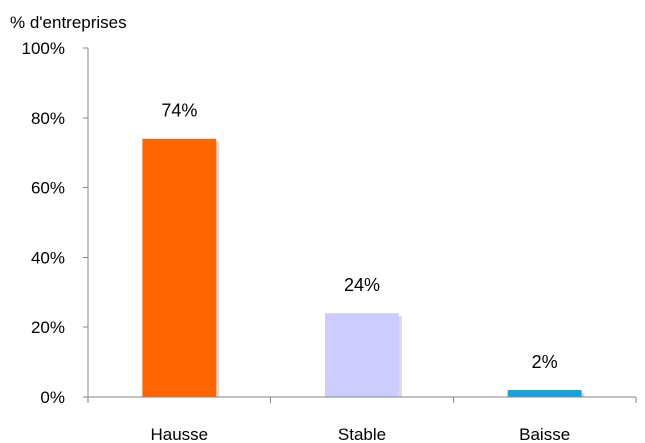 The width and height of the screenshot is (645, 443). What do you see at coordinates (48, 118) in the screenshot?
I see `y-tick-label: 80%` at bounding box center [48, 118].